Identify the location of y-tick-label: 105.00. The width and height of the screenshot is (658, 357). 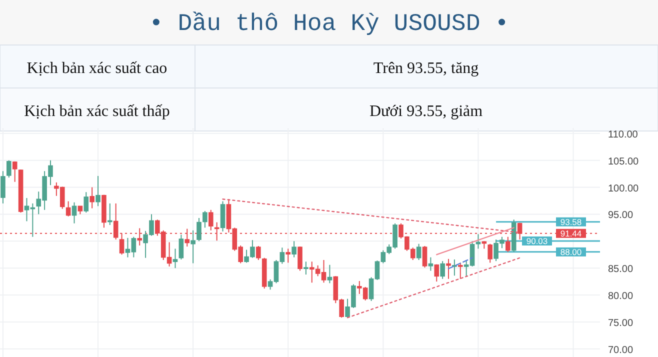
(624, 162).